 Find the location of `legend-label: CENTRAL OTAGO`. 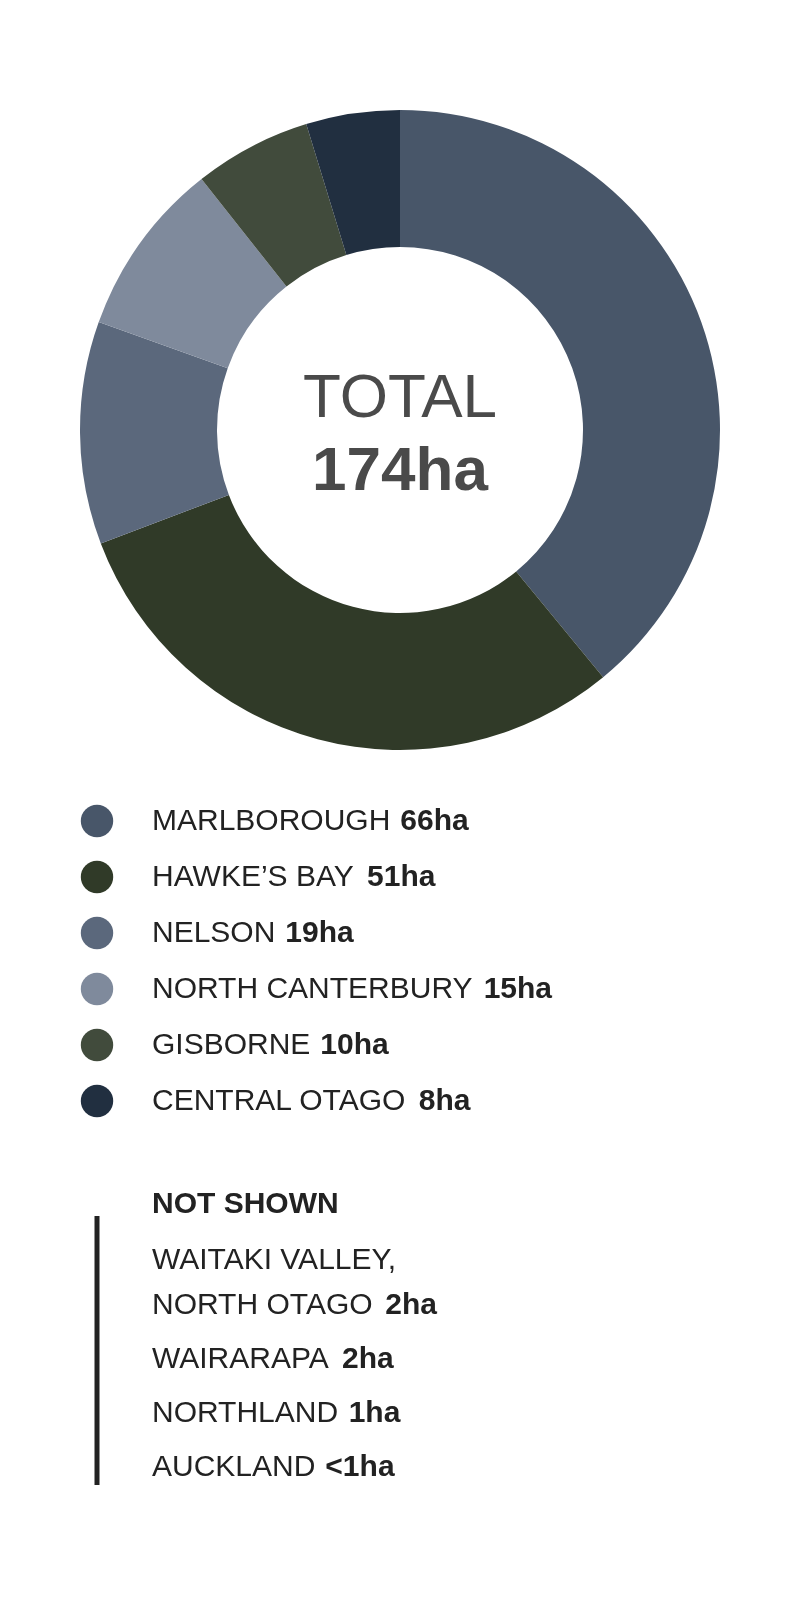

legend-label: CENTRAL OTAGO is located at coordinates (279, 1099).